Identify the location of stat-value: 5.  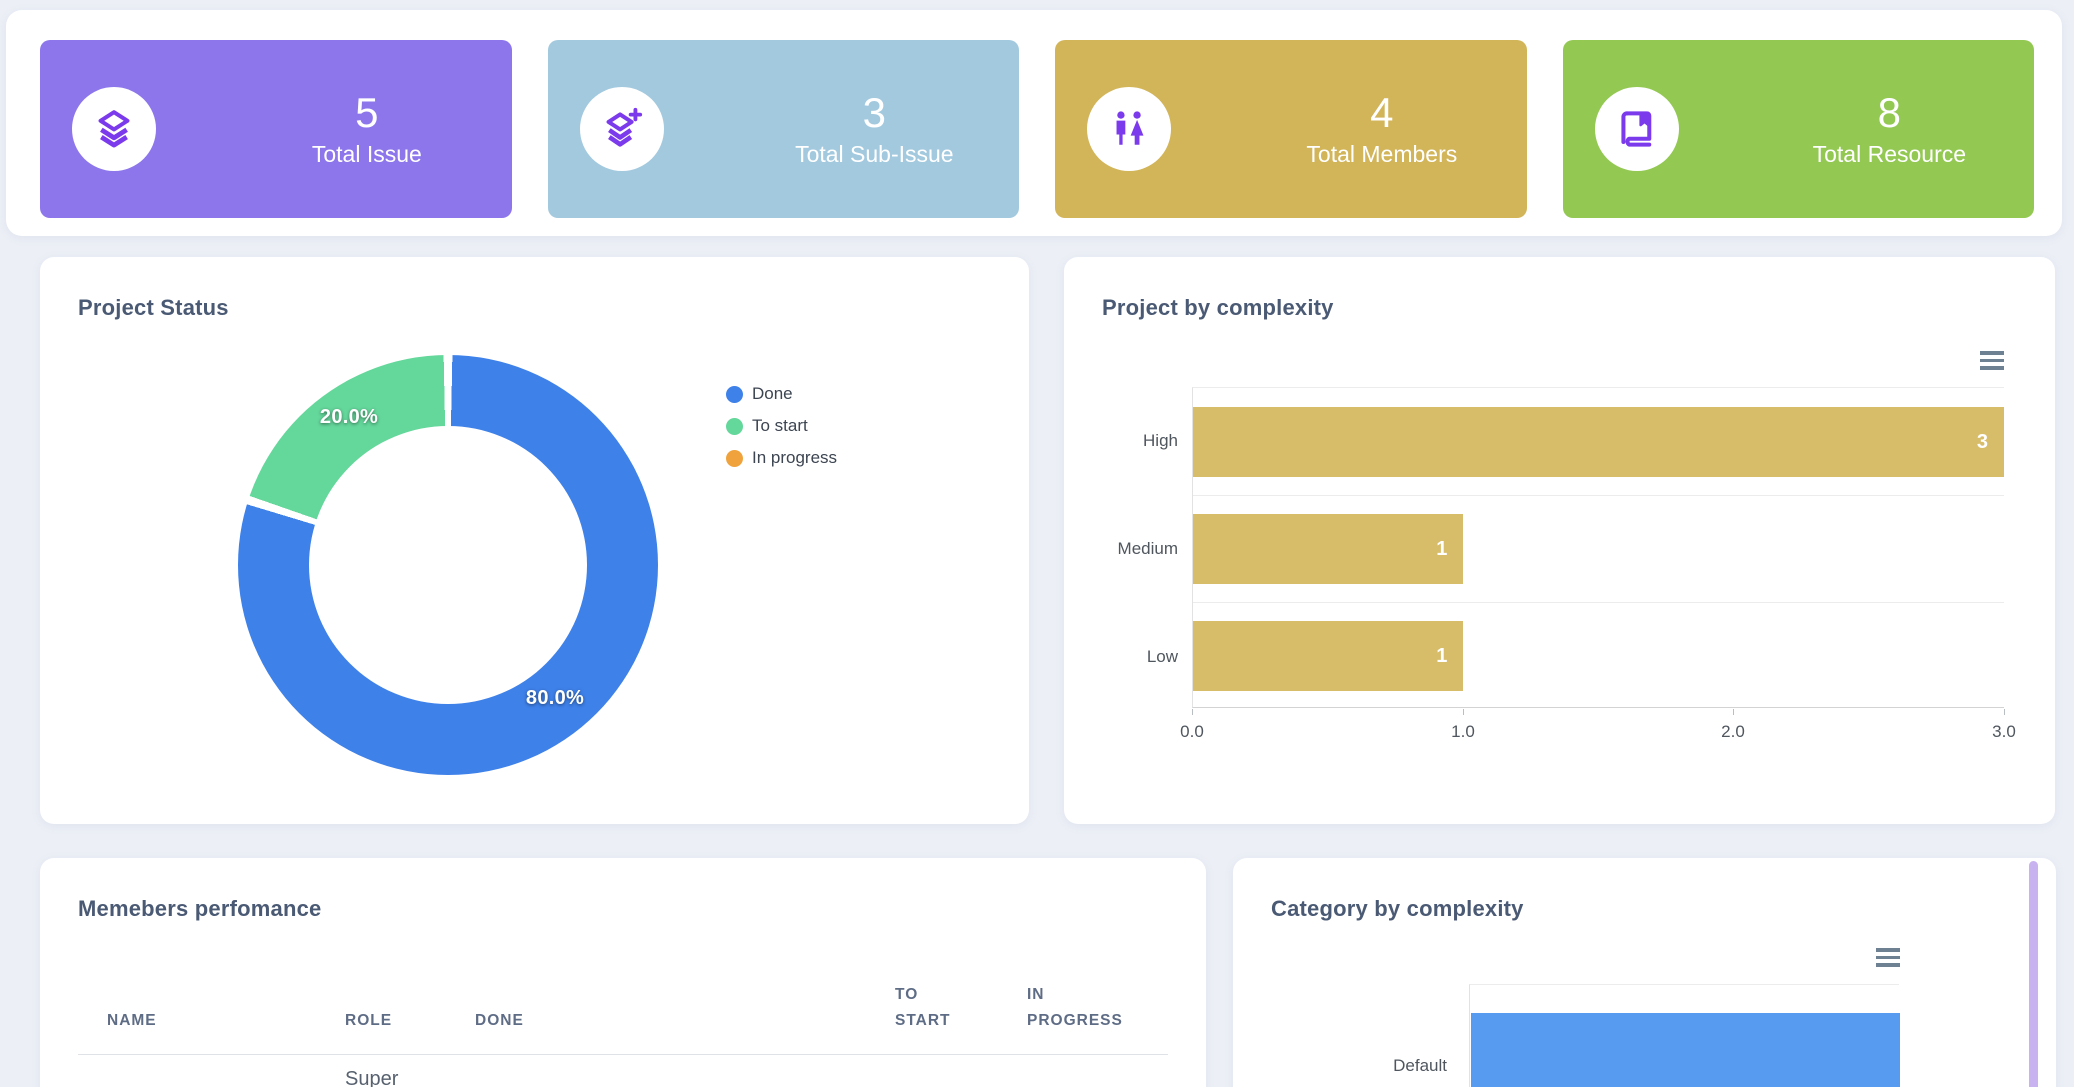
(367, 112).